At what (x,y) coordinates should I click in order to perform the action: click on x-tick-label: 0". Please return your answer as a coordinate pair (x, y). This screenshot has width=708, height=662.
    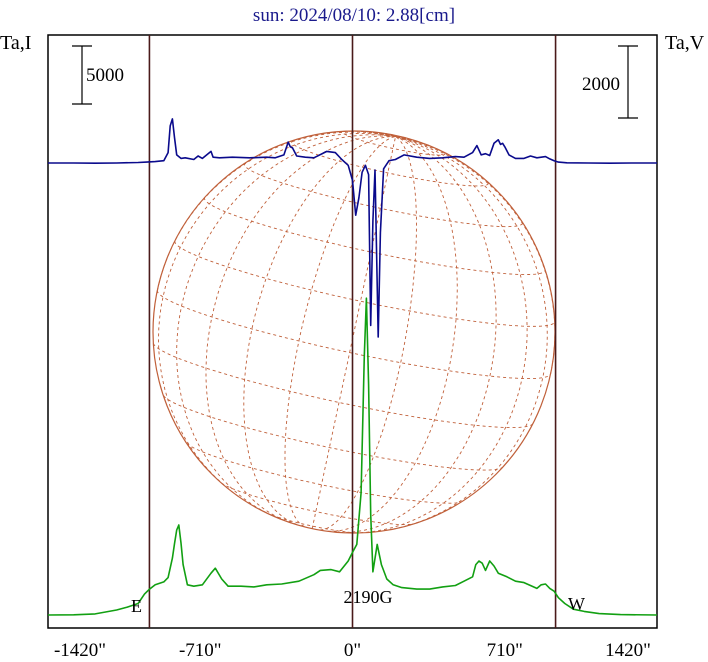
    Looking at the image, I should click on (352, 650).